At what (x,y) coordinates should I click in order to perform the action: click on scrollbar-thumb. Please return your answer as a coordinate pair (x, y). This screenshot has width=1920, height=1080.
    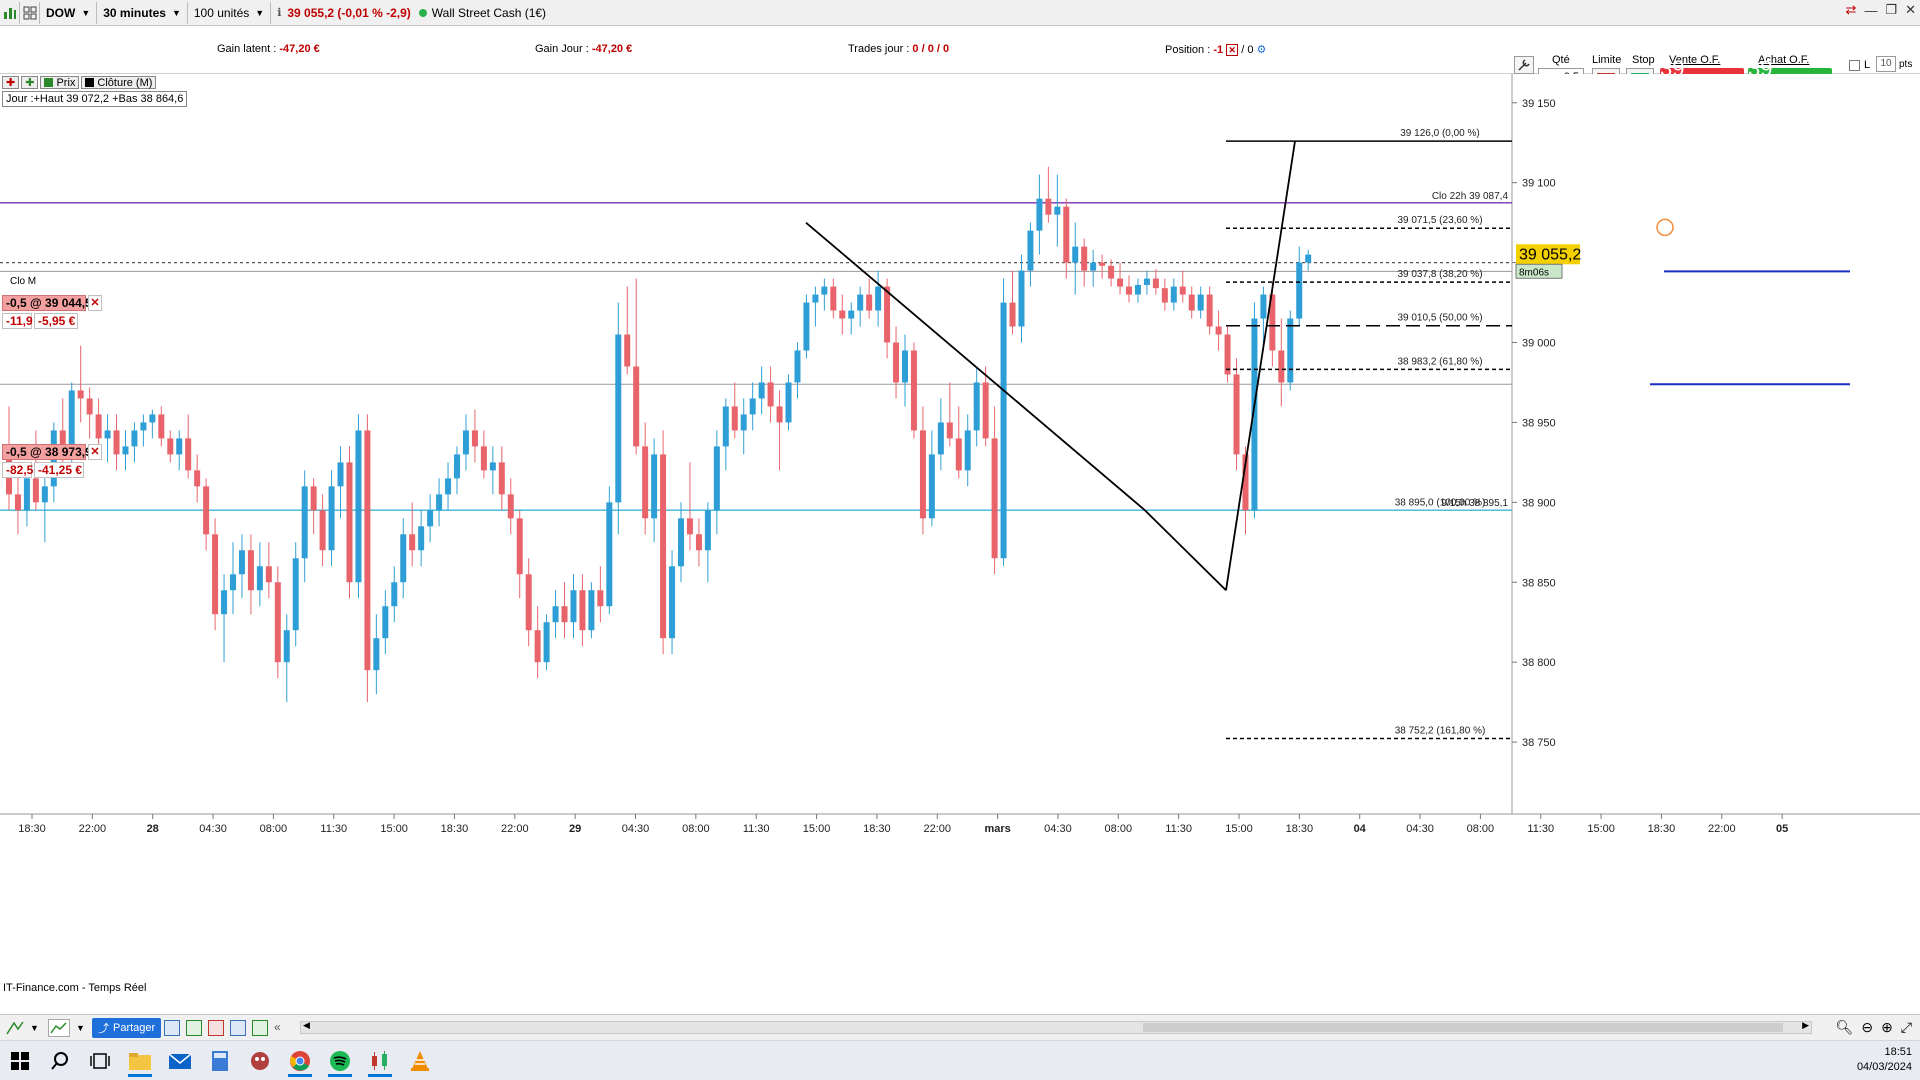
    Looking at the image, I should click on (1463, 1027).